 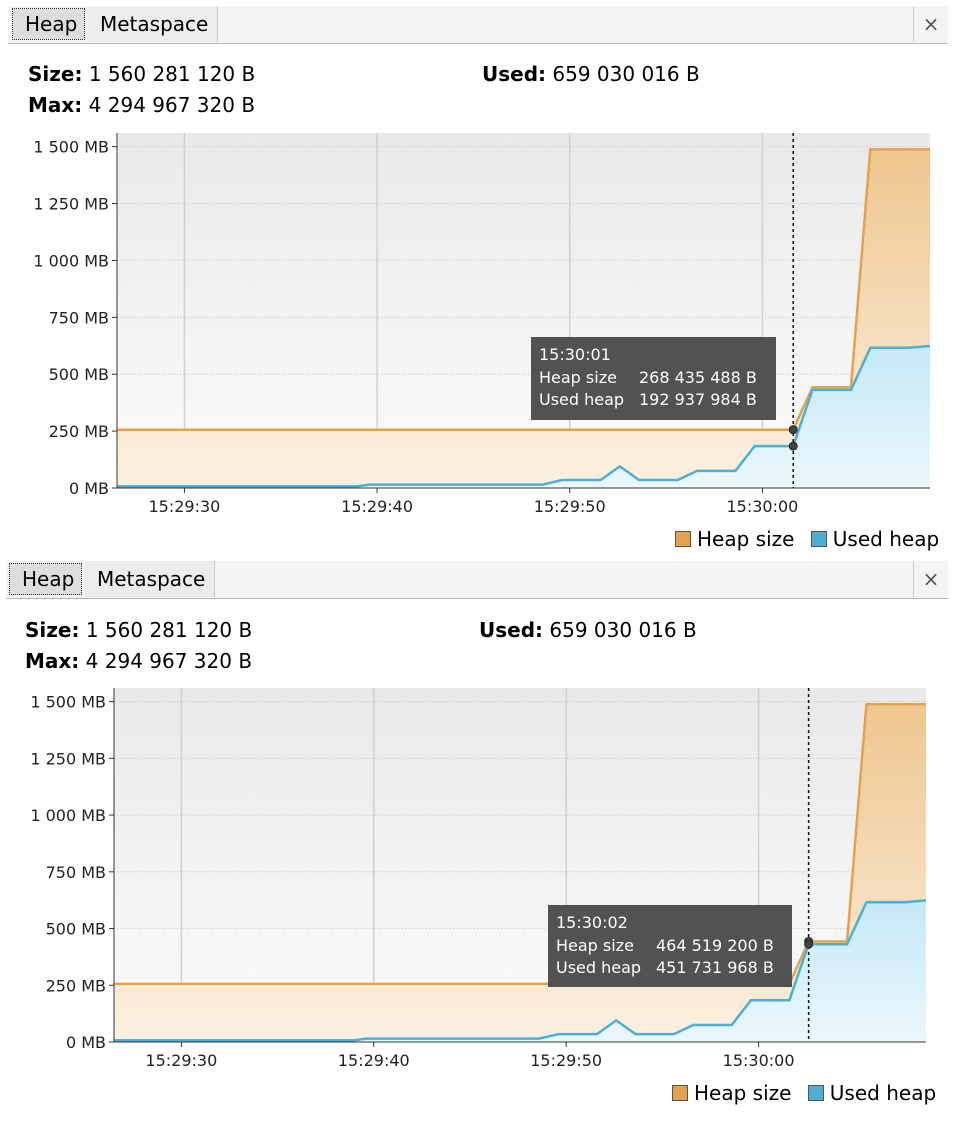 I want to click on heap-size-cursor-point, so click(x=793, y=430).